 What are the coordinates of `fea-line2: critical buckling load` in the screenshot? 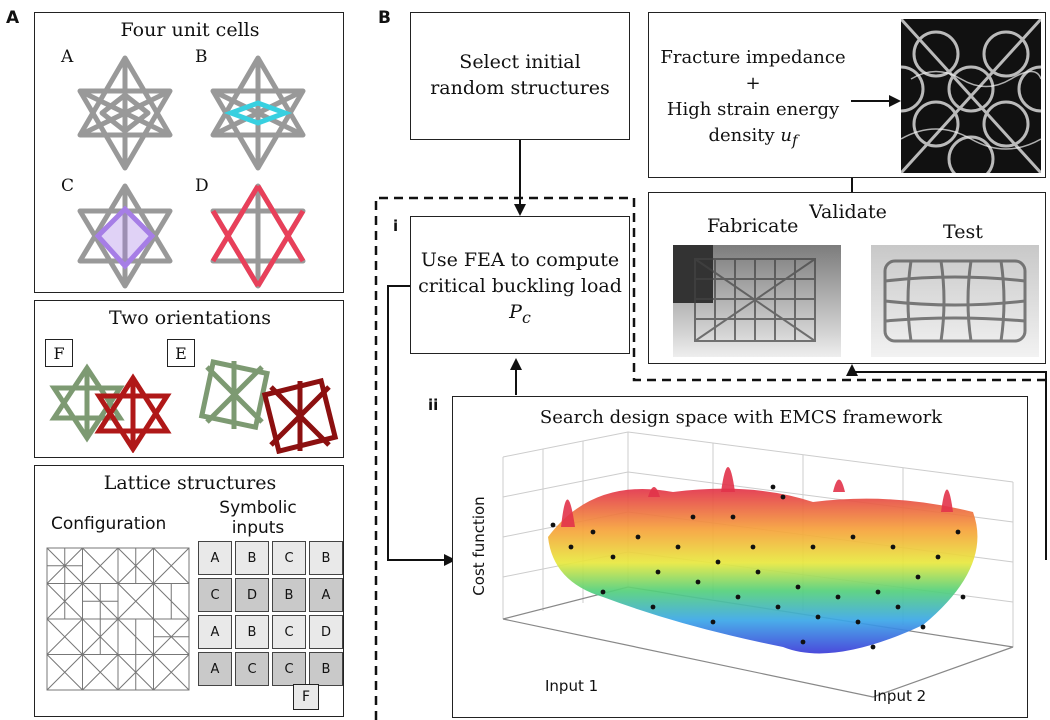 It's located at (520, 286).